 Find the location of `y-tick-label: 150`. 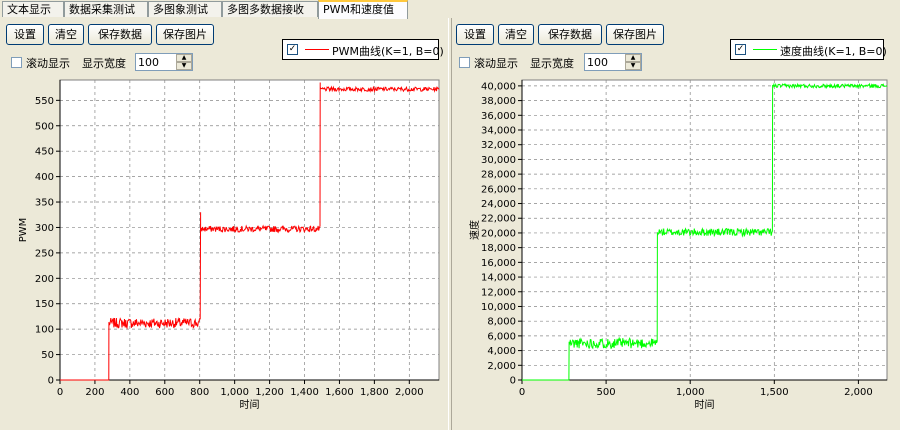

y-tick-label: 150 is located at coordinates (44, 304).